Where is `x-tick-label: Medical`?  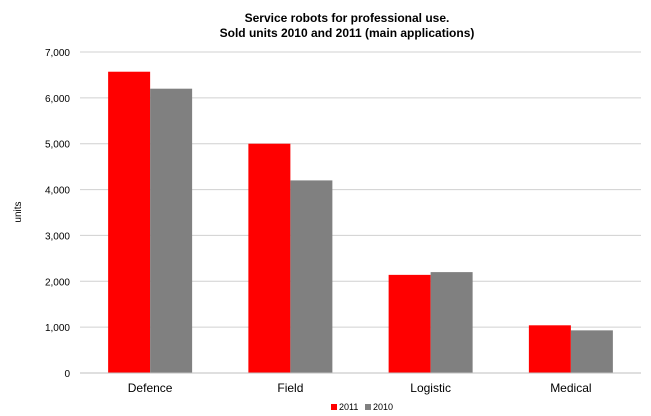
x-tick-label: Medical is located at coordinates (570, 388).